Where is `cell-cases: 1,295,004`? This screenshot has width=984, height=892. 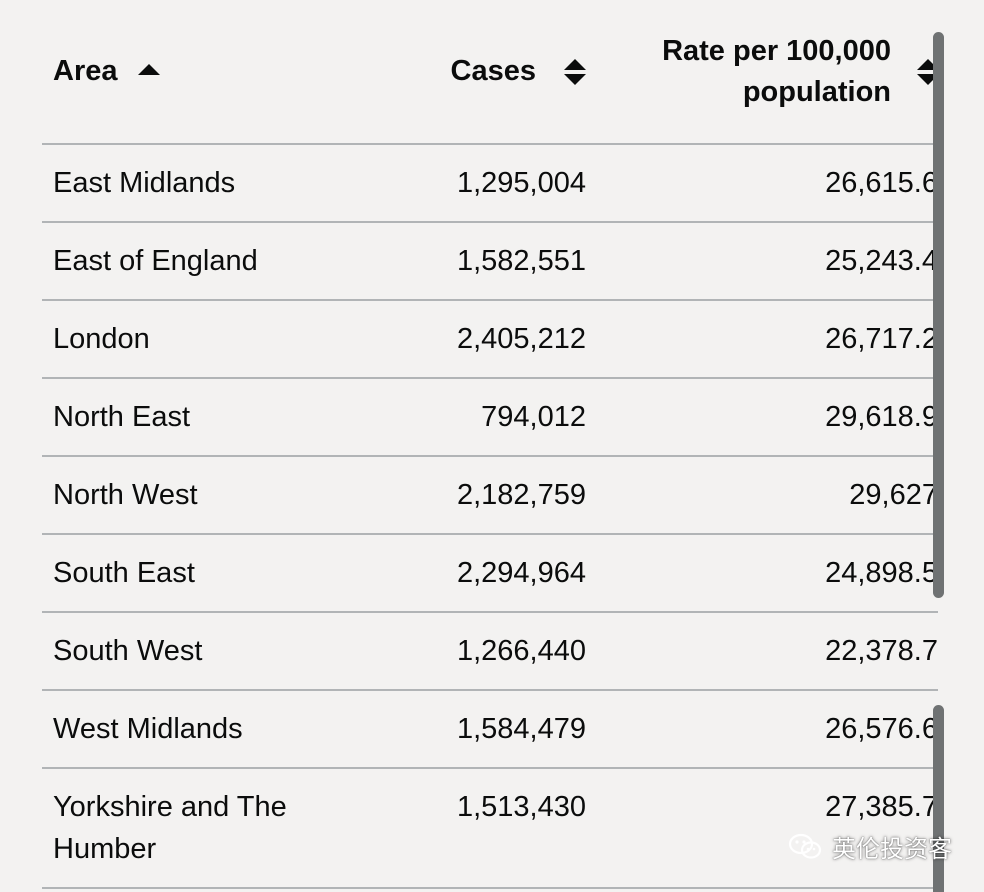 cell-cases: 1,295,004 is located at coordinates (486, 183).